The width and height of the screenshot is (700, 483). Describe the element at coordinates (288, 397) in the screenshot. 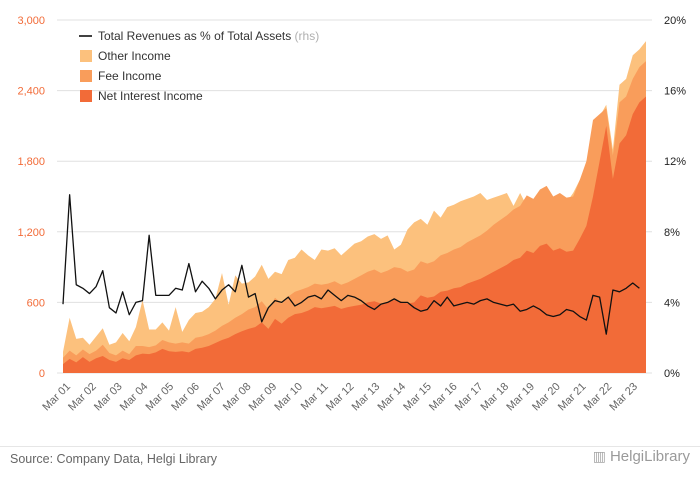

I see `x-tick-label: Mar 10` at that location.